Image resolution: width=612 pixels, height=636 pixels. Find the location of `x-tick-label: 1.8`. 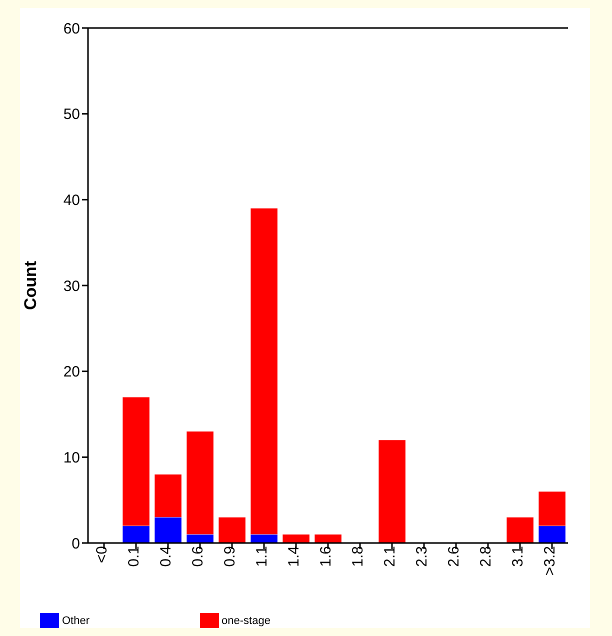

x-tick-label: 1.8 is located at coordinates (358, 556).